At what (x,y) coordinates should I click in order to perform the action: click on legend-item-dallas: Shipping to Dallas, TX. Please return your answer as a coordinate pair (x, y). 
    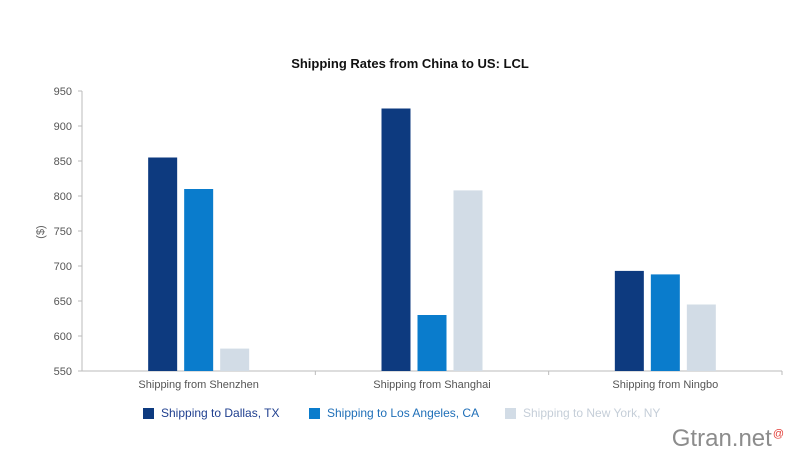
    Looking at the image, I should click on (211, 413).